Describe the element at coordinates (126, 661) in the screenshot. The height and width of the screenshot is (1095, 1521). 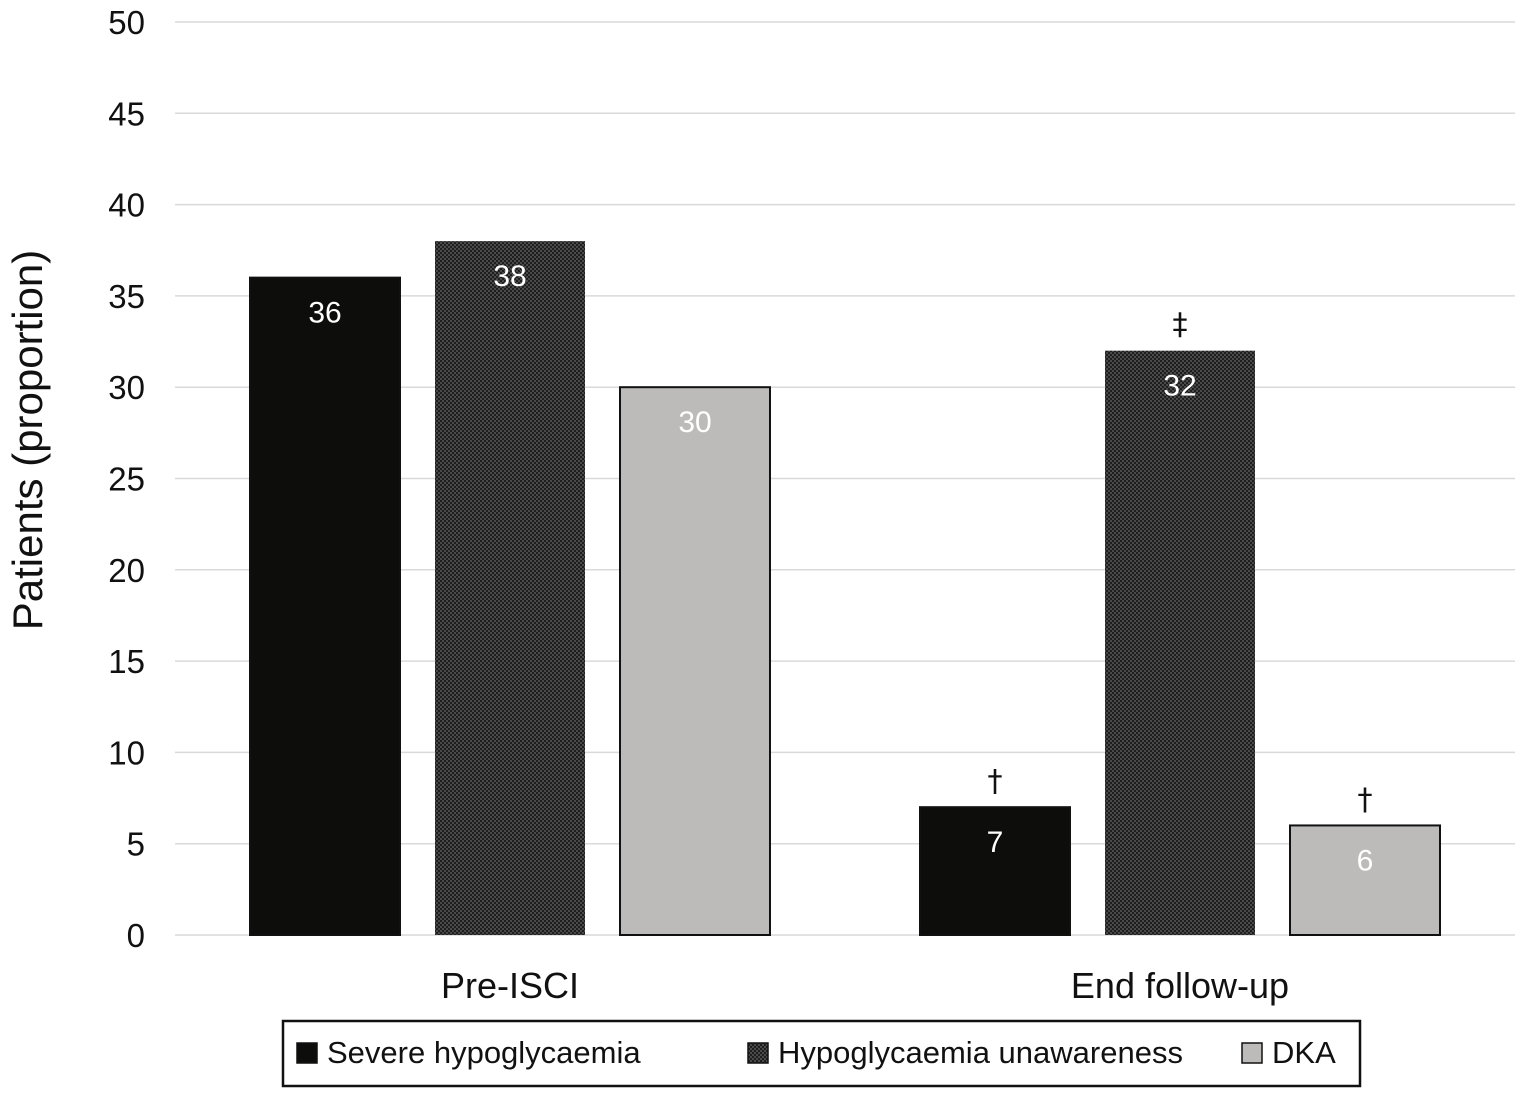
I see `y-tick-label: 15` at that location.